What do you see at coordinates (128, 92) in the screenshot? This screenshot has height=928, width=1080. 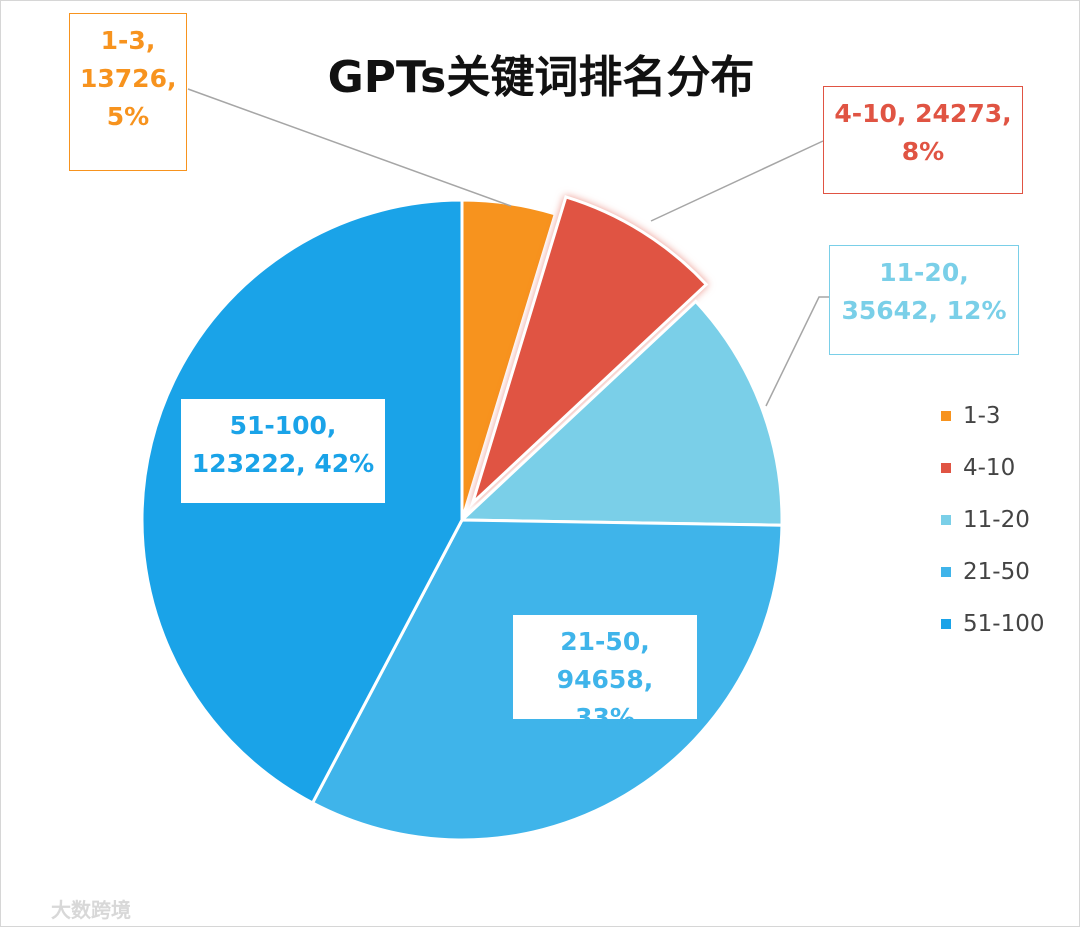 I see `data-label: 1-3, 13726, 5%` at bounding box center [128, 92].